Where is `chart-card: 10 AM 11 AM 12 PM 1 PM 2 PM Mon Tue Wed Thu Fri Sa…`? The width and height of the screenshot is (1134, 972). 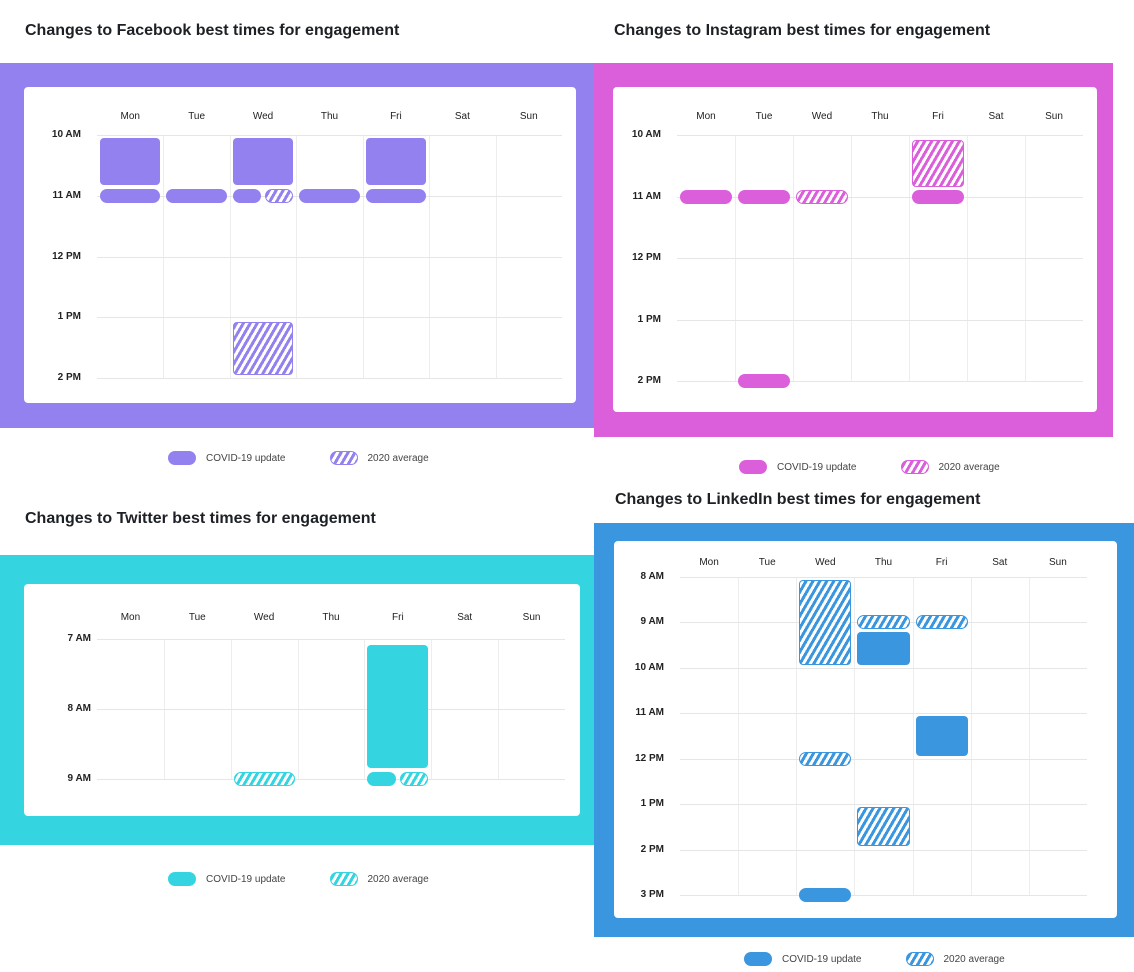
chart-card: 10 AM 11 AM 12 PM 1 PM 2 PM Mon Tue Wed Thu Fri Sa… is located at coordinates (855, 249).